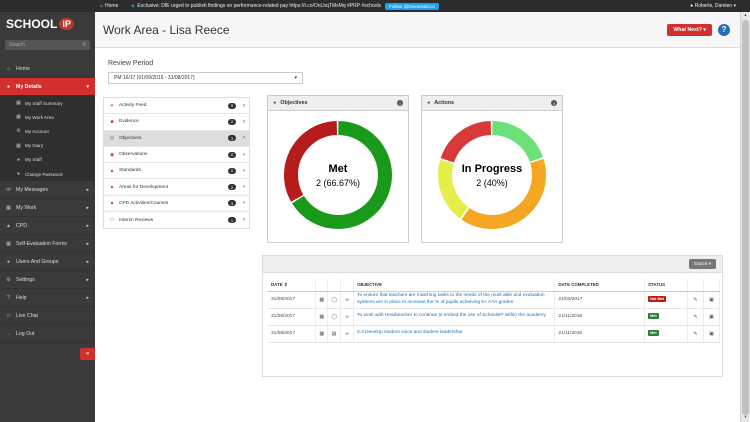  What do you see at coordinates (176, 106) in the screenshot?
I see `menu-item-activity-feed: ✳ Activity Feed 5 ›` at bounding box center [176, 106].